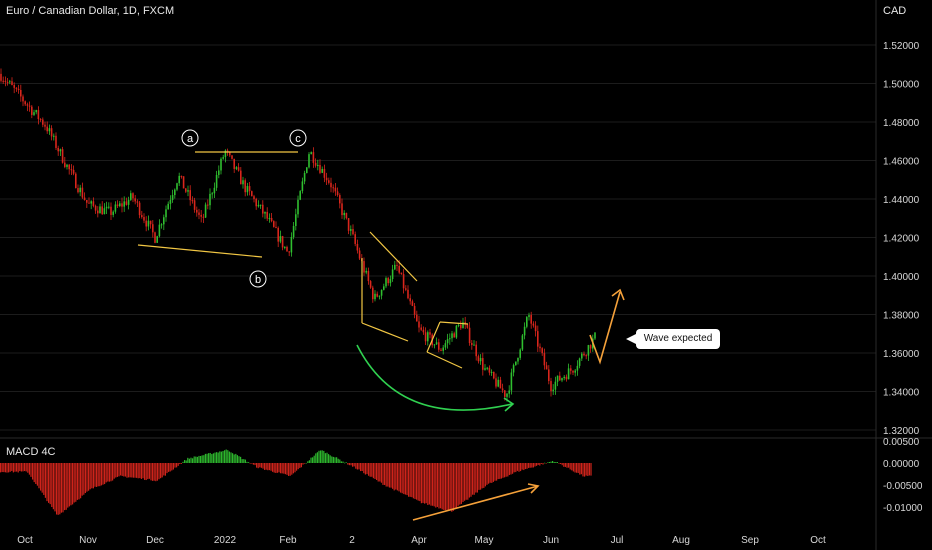  What do you see at coordinates (393, 256) in the screenshot?
I see `wedge-top` at bounding box center [393, 256].